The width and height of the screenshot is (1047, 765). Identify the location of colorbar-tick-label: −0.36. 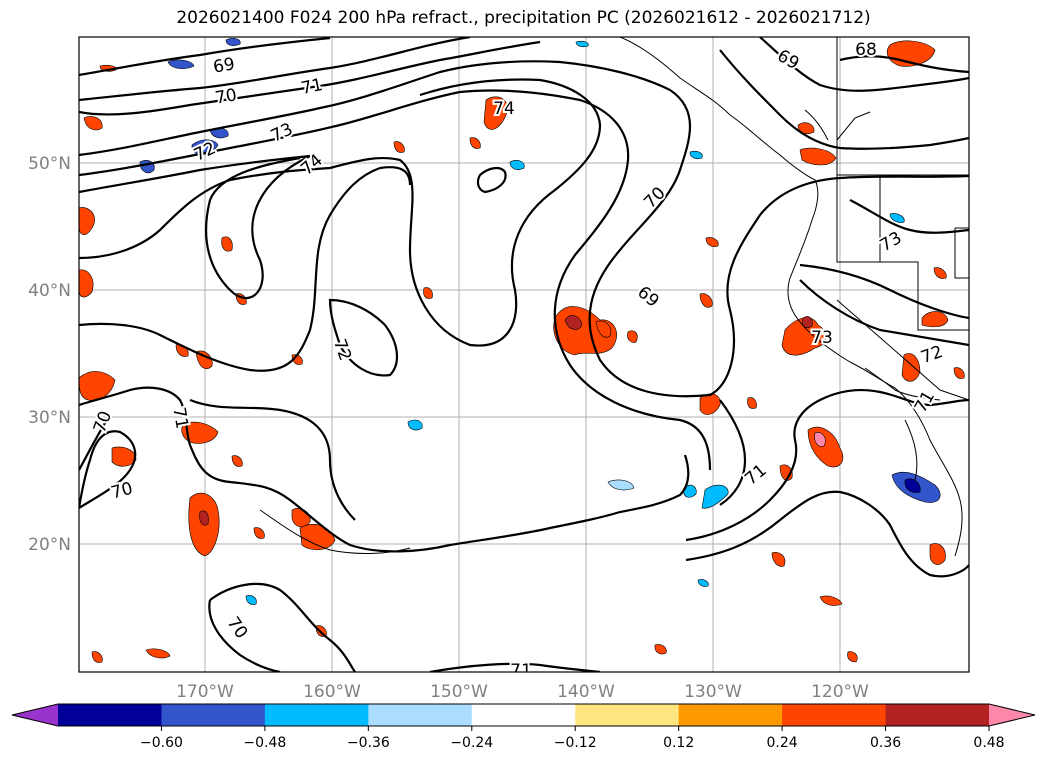
(368, 743).